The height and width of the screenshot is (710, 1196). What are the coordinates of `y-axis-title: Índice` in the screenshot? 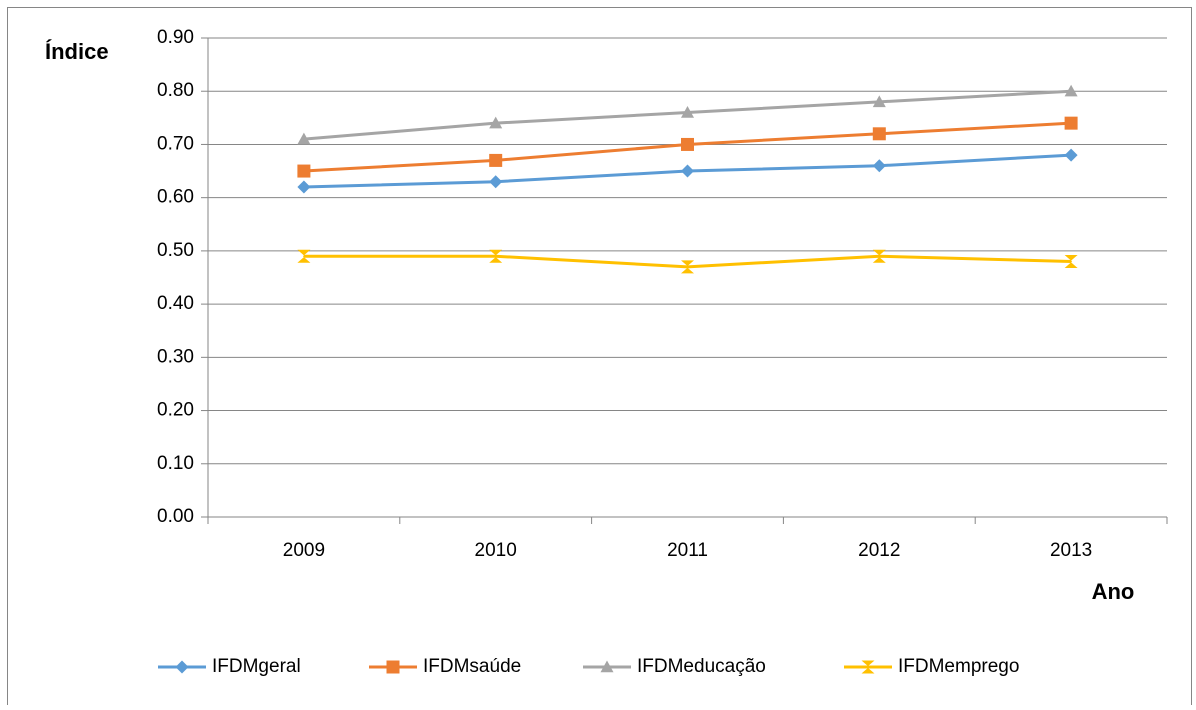 It's located at (77, 51).